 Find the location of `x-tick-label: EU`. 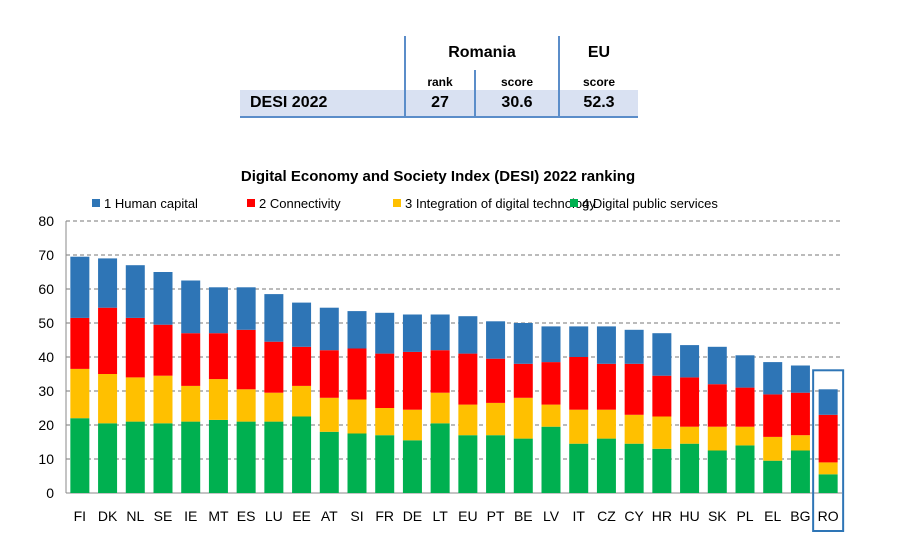

x-tick-label: EU is located at coordinates (467, 516).